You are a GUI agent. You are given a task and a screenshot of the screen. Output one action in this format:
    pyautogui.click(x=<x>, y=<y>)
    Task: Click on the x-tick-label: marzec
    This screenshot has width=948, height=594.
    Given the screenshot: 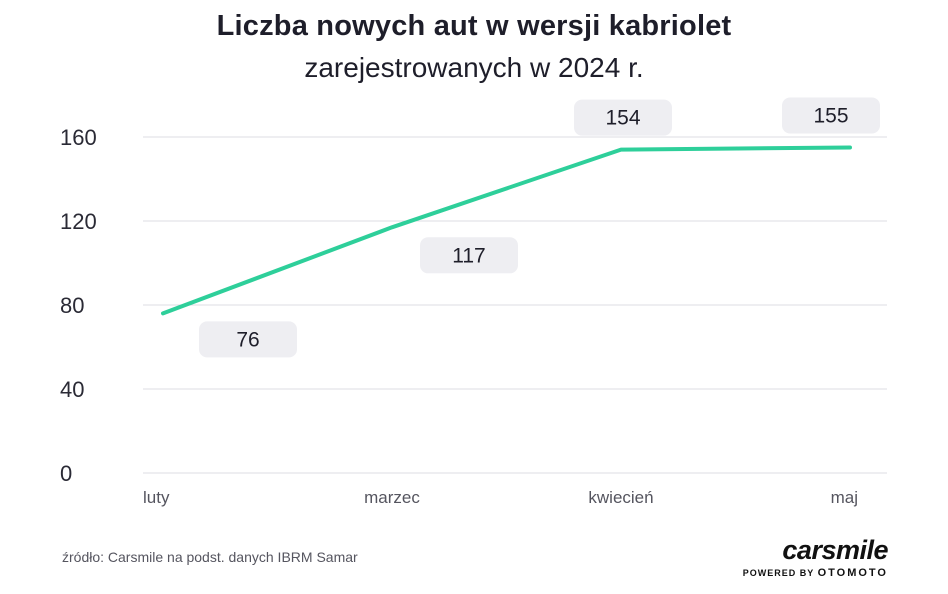 What is the action you would take?
    pyautogui.click(x=392, y=497)
    